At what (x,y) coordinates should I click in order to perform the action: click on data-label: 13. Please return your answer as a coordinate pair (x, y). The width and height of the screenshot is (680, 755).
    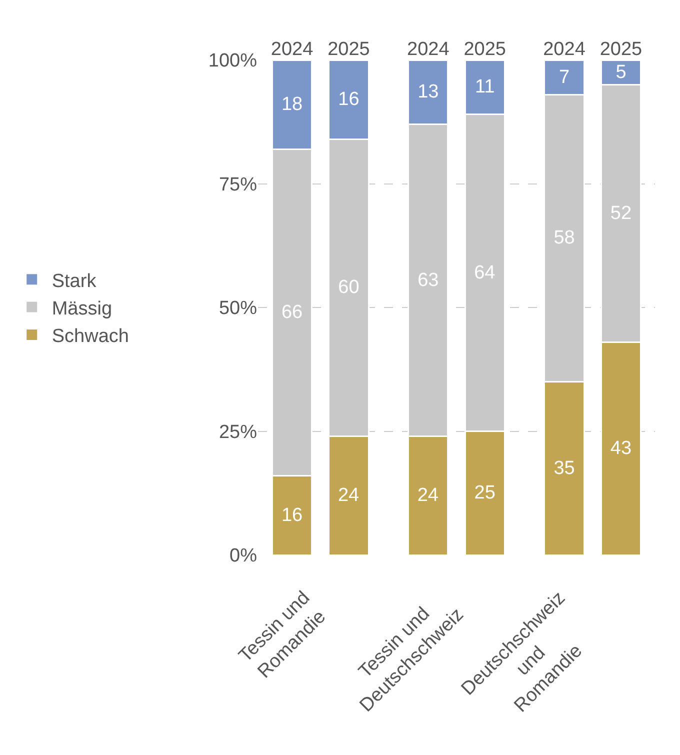
    Looking at the image, I should click on (428, 92).